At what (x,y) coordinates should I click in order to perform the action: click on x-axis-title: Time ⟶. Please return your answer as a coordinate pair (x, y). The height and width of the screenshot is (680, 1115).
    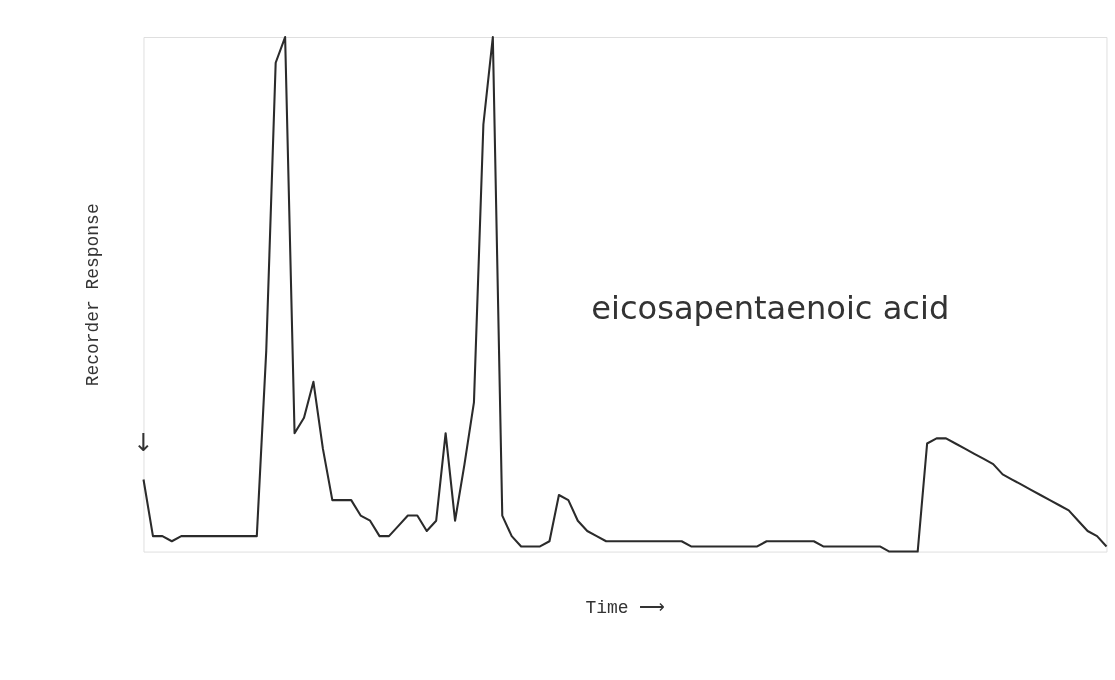
    Looking at the image, I should click on (625, 608).